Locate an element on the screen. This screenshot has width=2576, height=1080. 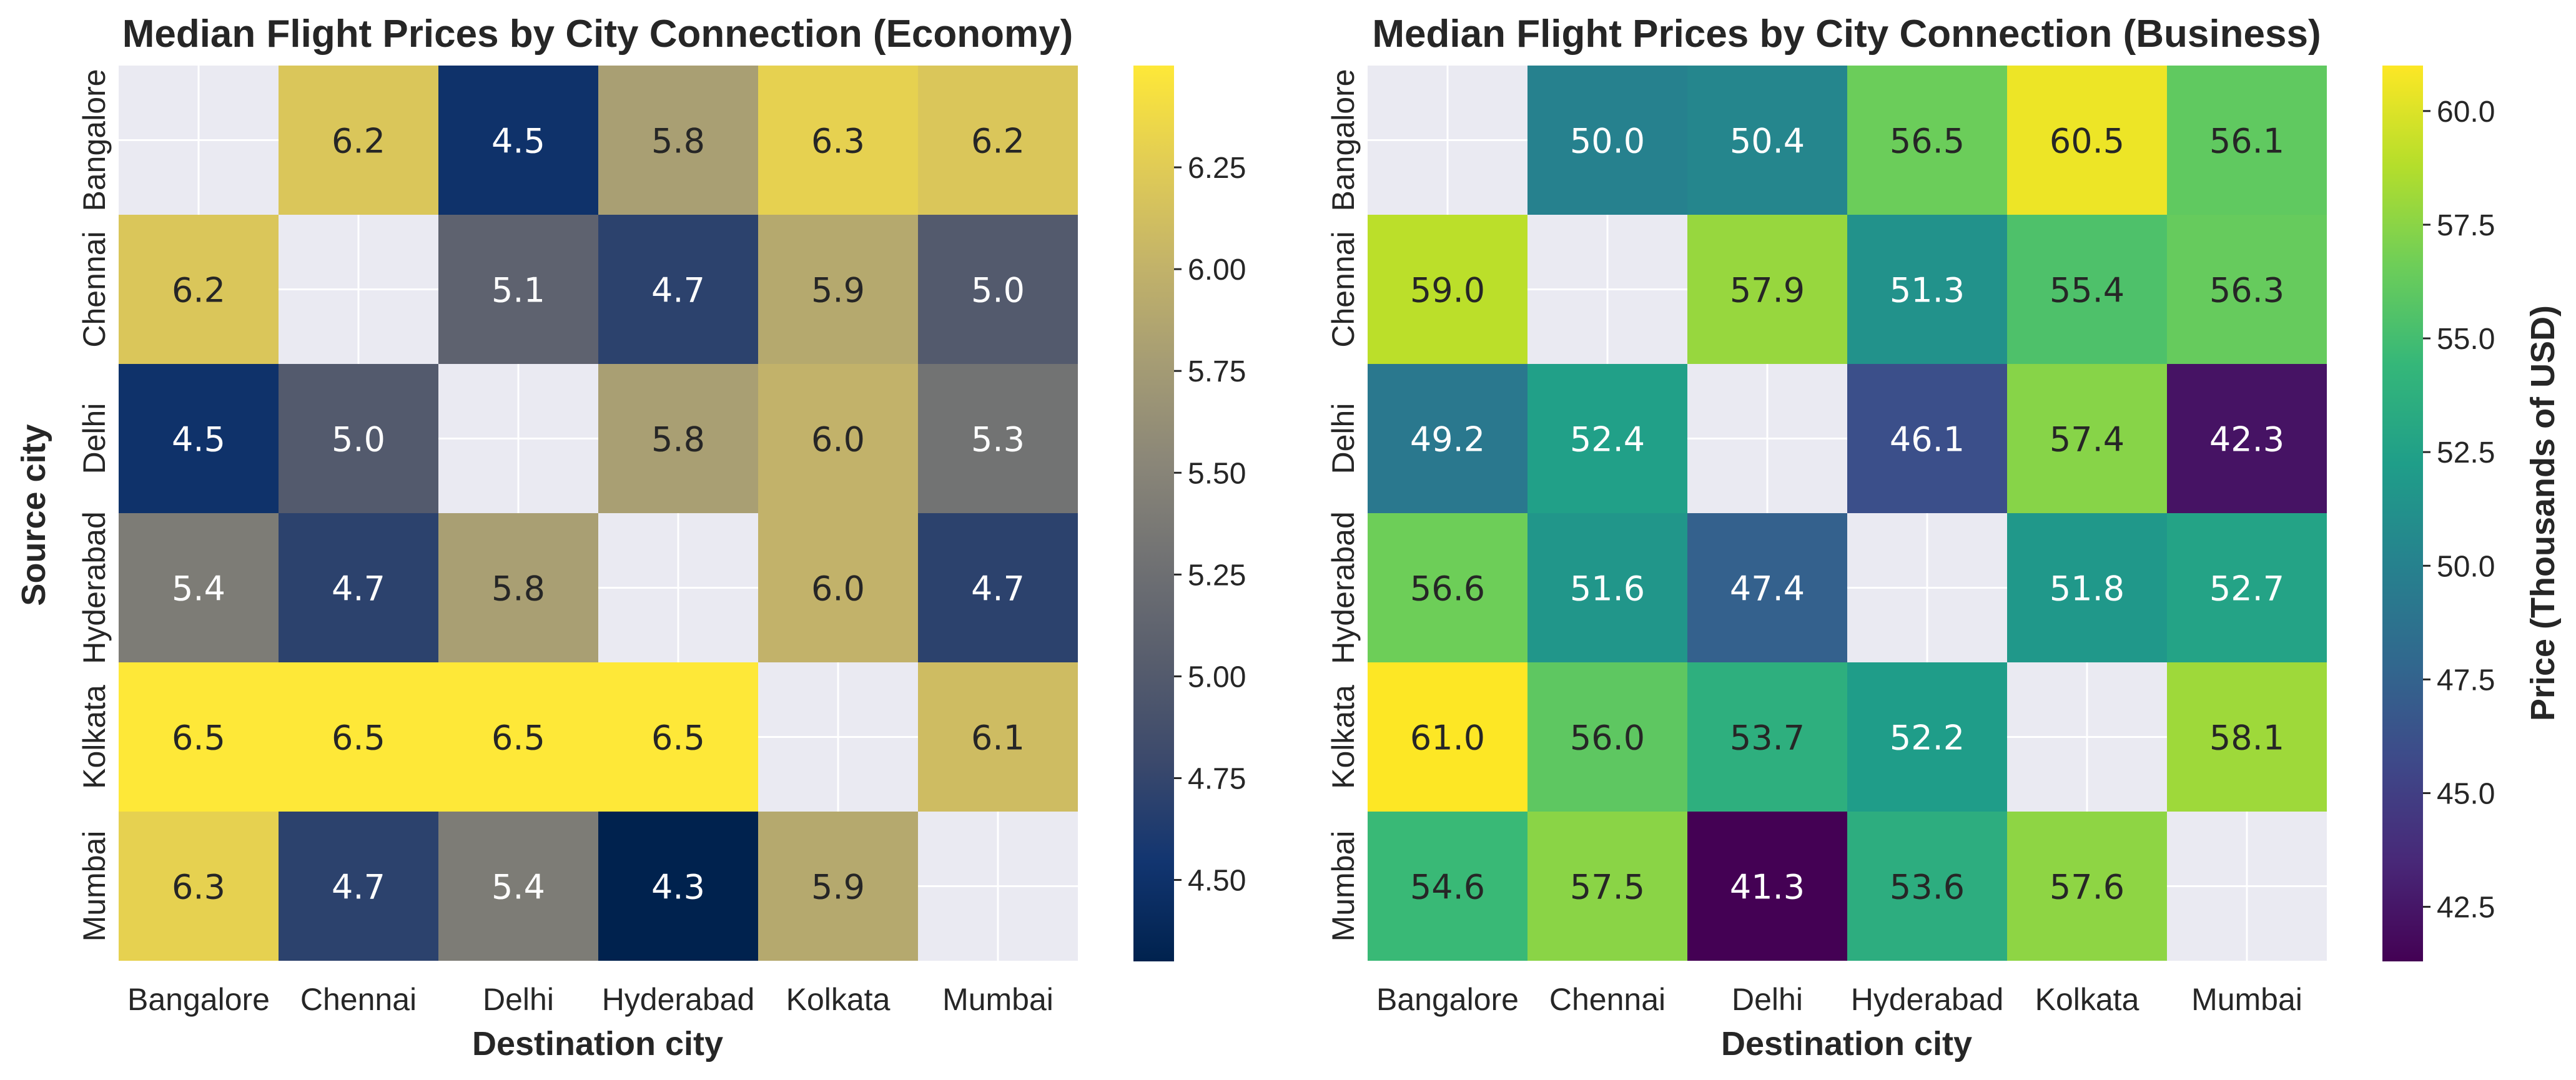
colorbar-tick-label: 55.0 is located at coordinates (2466, 339).